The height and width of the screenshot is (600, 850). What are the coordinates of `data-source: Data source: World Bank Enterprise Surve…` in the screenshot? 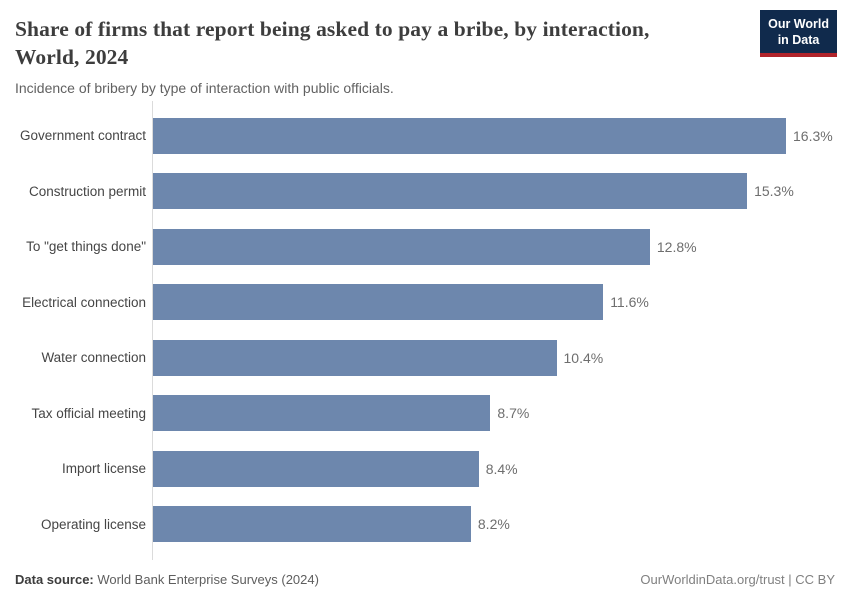 It's located at (167, 579).